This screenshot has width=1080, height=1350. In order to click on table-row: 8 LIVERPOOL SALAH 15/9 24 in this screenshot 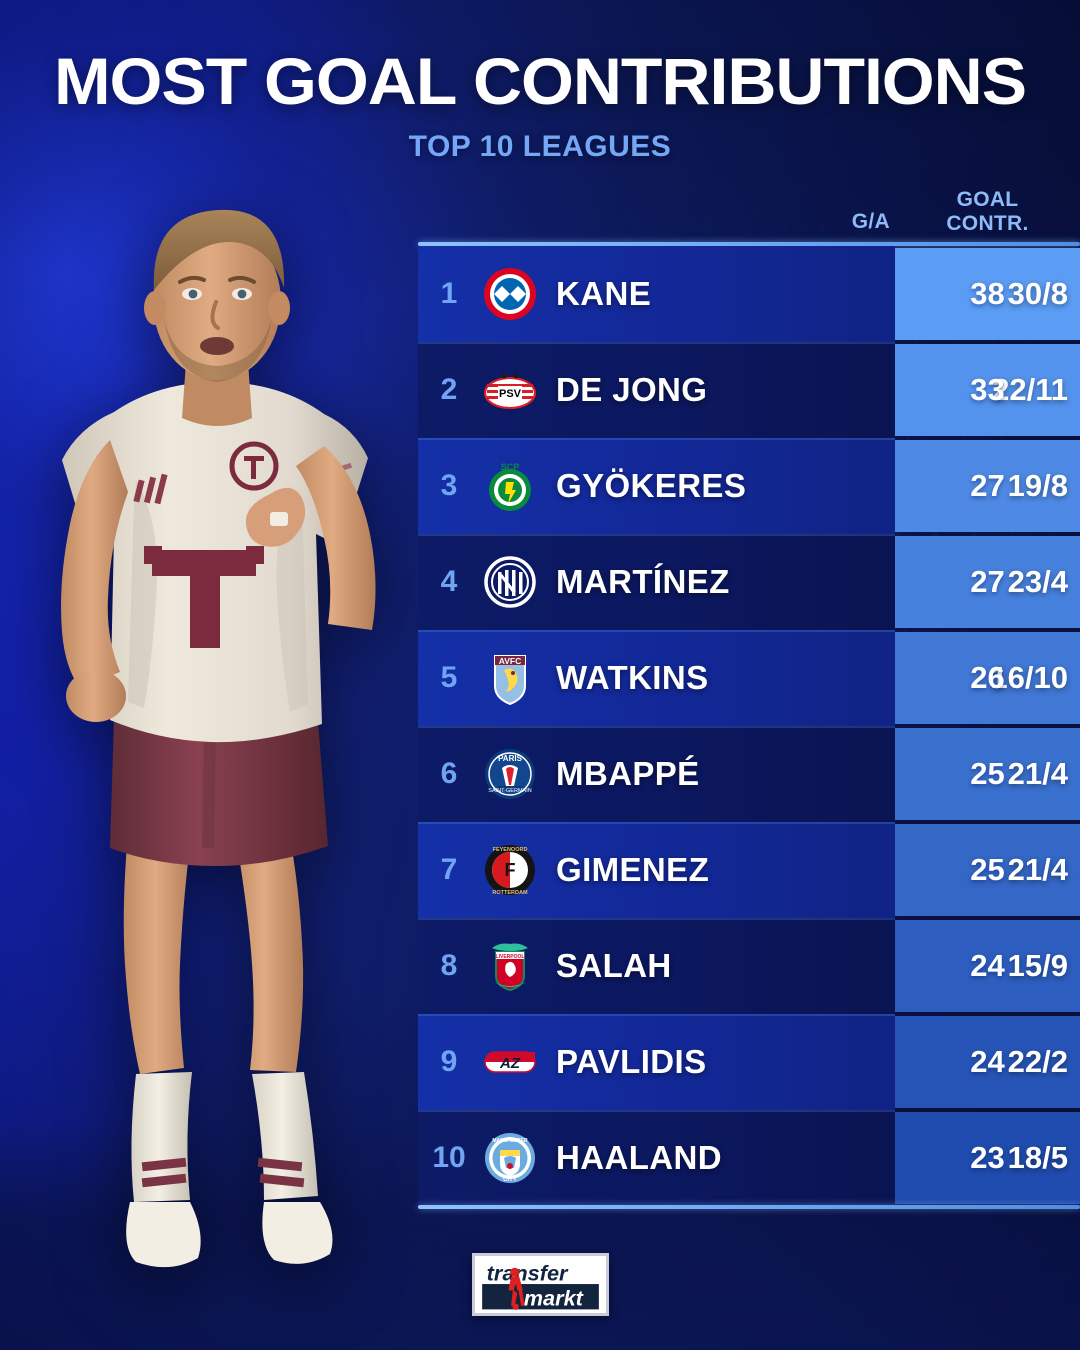, I will do `click(749, 966)`.